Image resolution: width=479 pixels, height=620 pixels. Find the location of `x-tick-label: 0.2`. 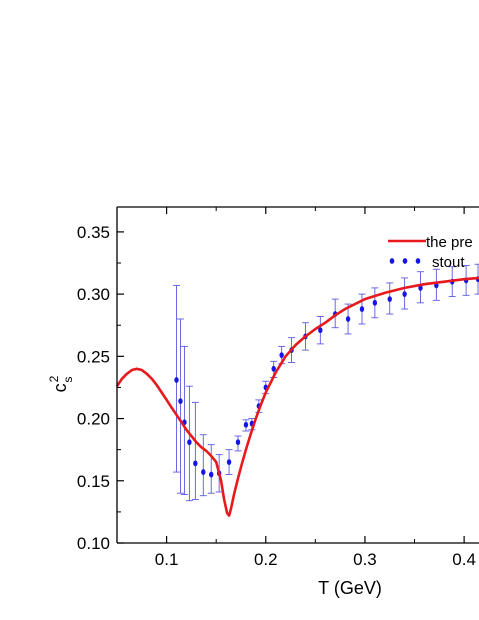

x-tick-label: 0.2 is located at coordinates (266, 559).